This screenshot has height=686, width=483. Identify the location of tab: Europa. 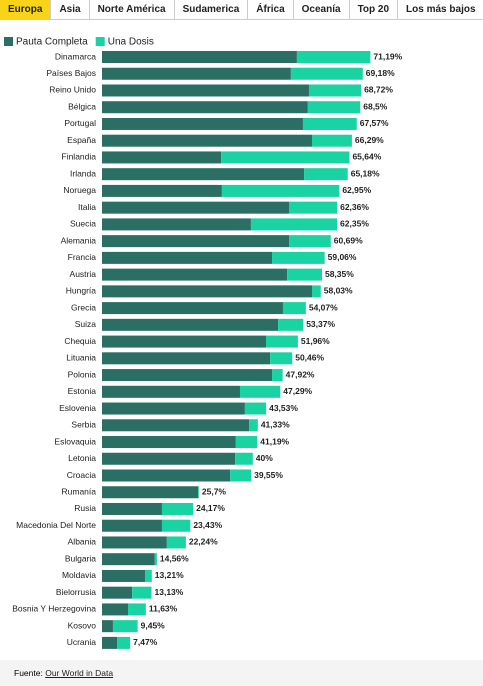
(26, 9).